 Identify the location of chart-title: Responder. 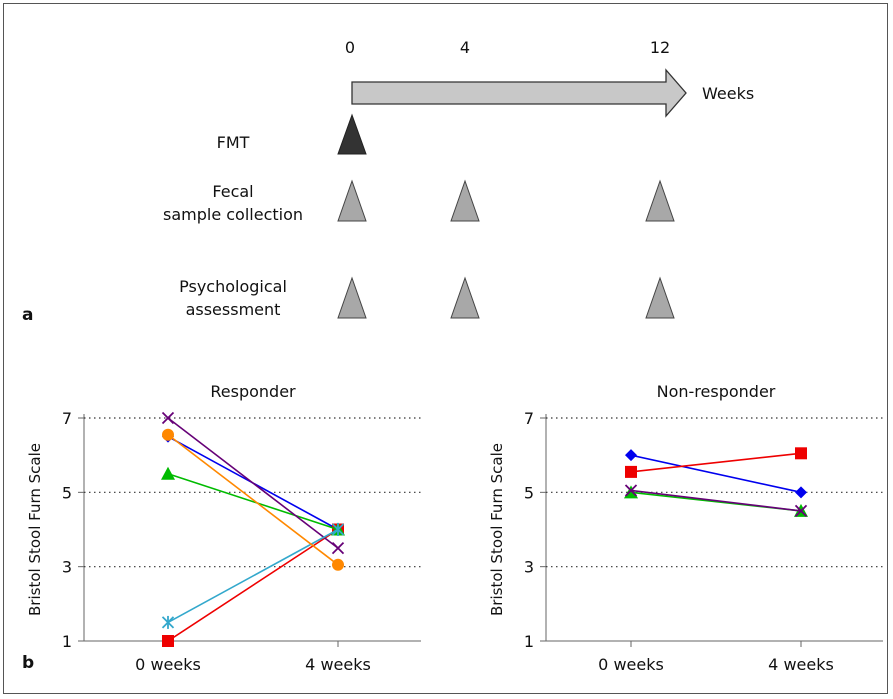
(253, 391).